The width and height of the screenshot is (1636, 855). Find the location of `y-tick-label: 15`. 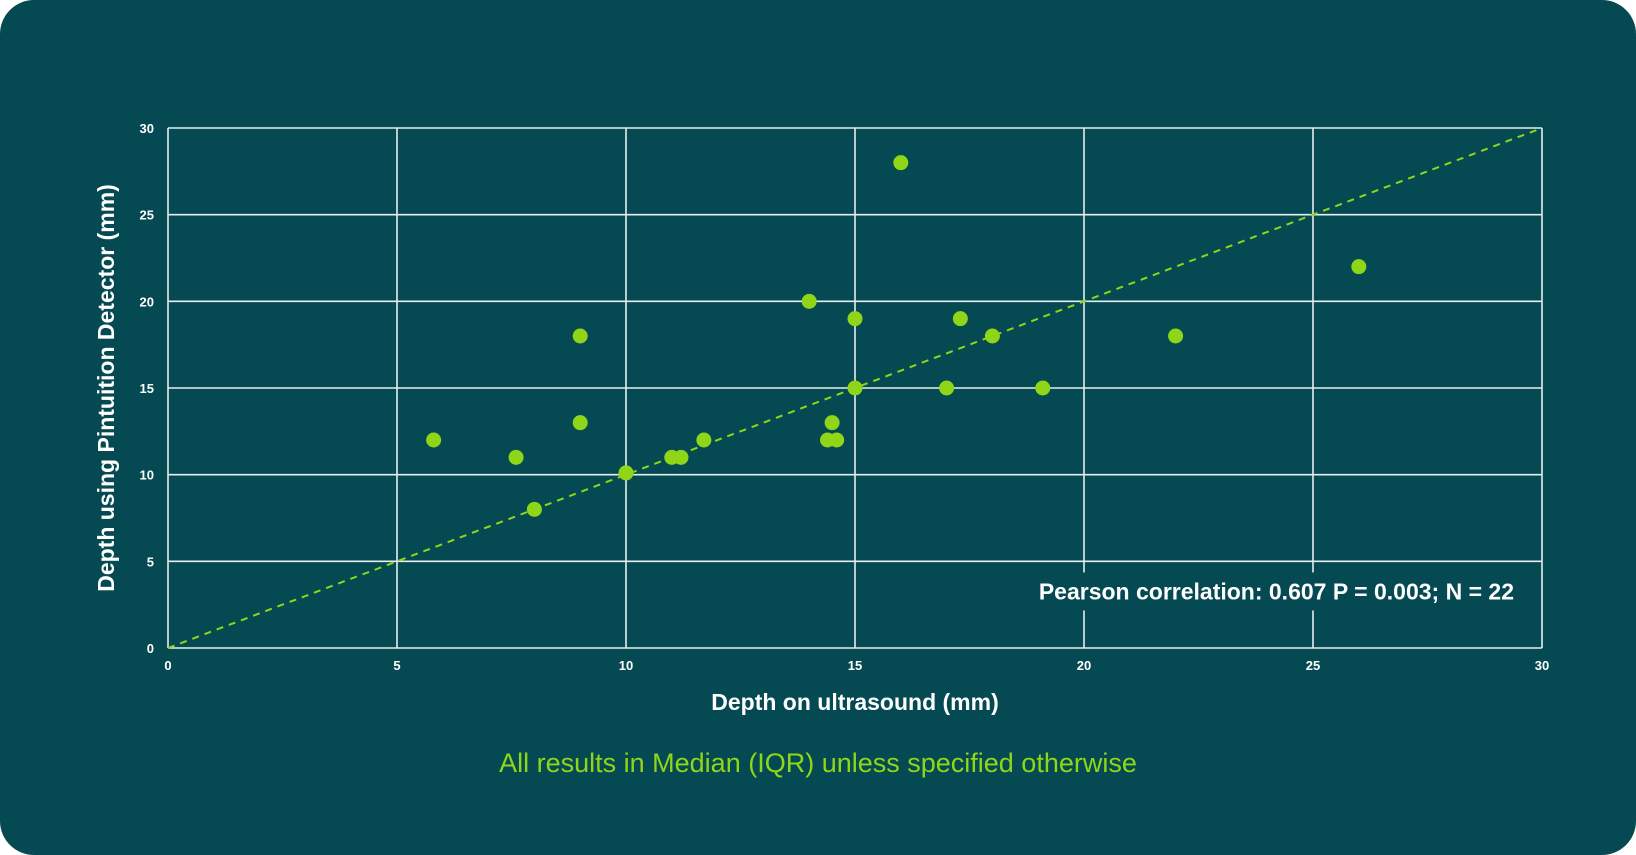

y-tick-label: 15 is located at coordinates (147, 388).